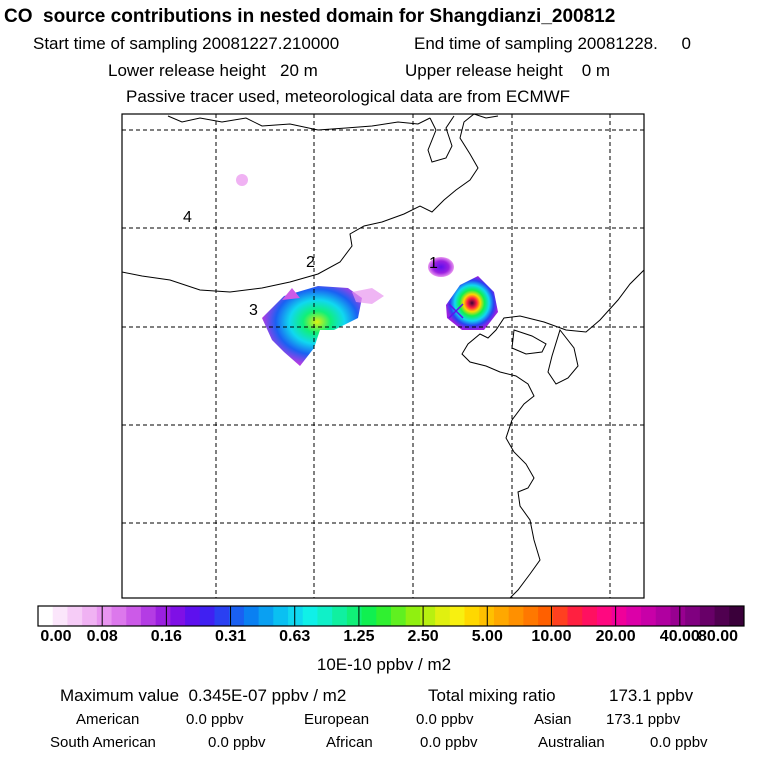  Describe the element at coordinates (187, 217) in the screenshot. I see `region-label-4: 4` at that location.